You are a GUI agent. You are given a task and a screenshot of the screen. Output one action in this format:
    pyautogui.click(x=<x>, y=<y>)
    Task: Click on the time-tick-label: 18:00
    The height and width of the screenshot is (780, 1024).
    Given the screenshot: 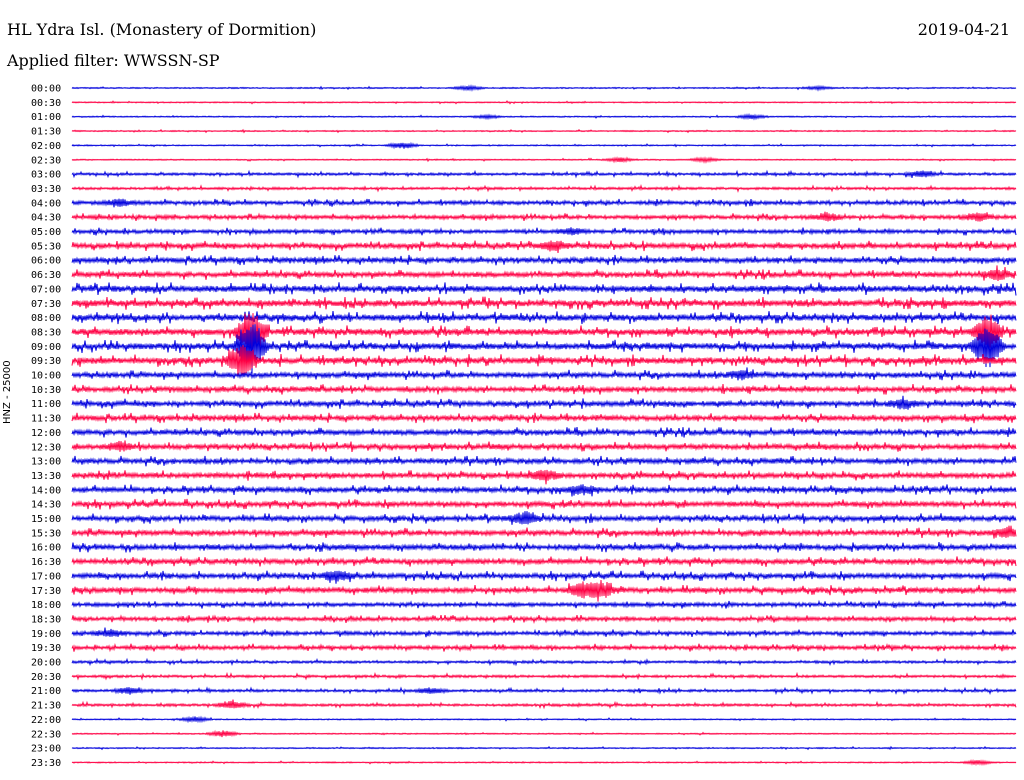 What is the action you would take?
    pyautogui.click(x=46, y=605)
    